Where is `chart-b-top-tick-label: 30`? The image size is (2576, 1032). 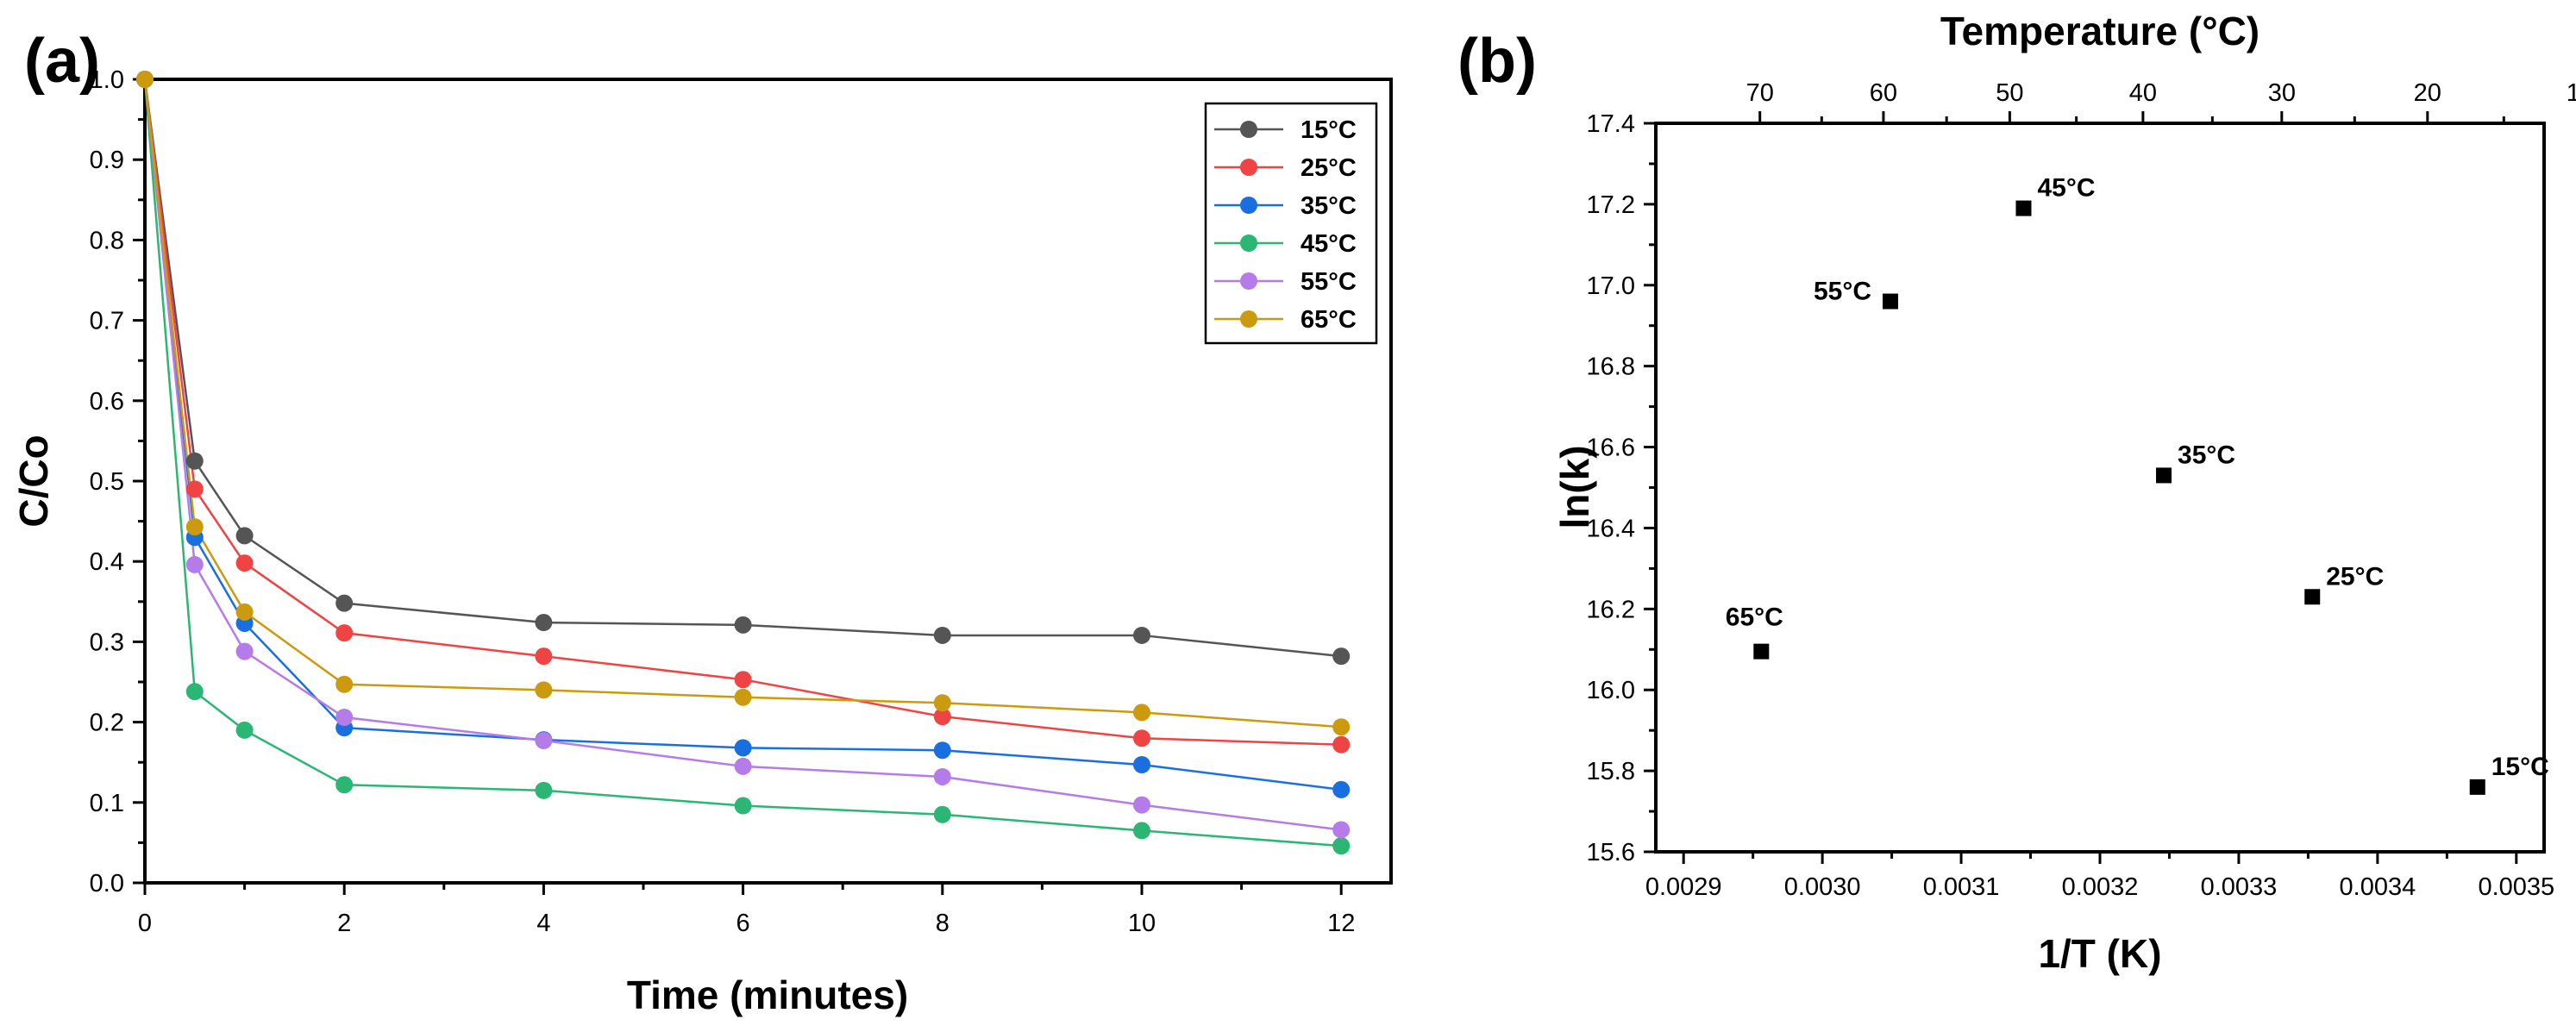 chart-b-top-tick-label: 30 is located at coordinates (2282, 93).